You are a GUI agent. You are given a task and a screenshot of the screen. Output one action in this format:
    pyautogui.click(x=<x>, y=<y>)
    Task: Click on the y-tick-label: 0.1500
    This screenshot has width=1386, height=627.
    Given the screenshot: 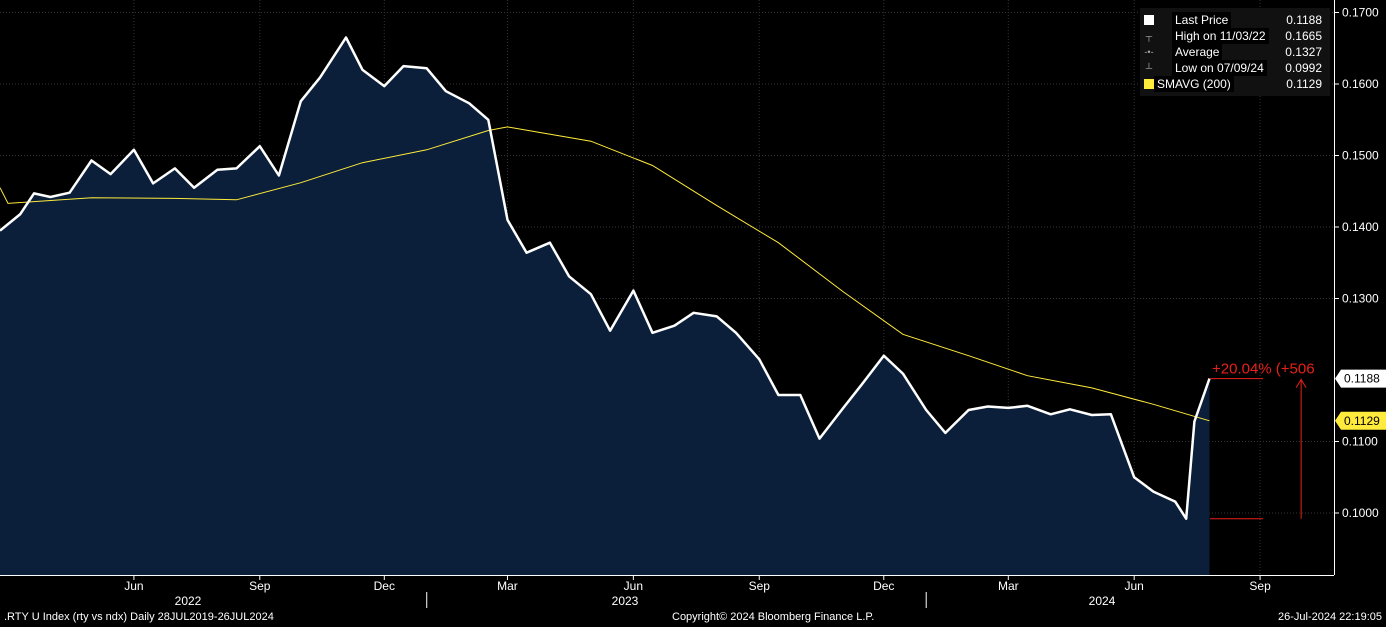 What is the action you would take?
    pyautogui.click(x=1360, y=156)
    